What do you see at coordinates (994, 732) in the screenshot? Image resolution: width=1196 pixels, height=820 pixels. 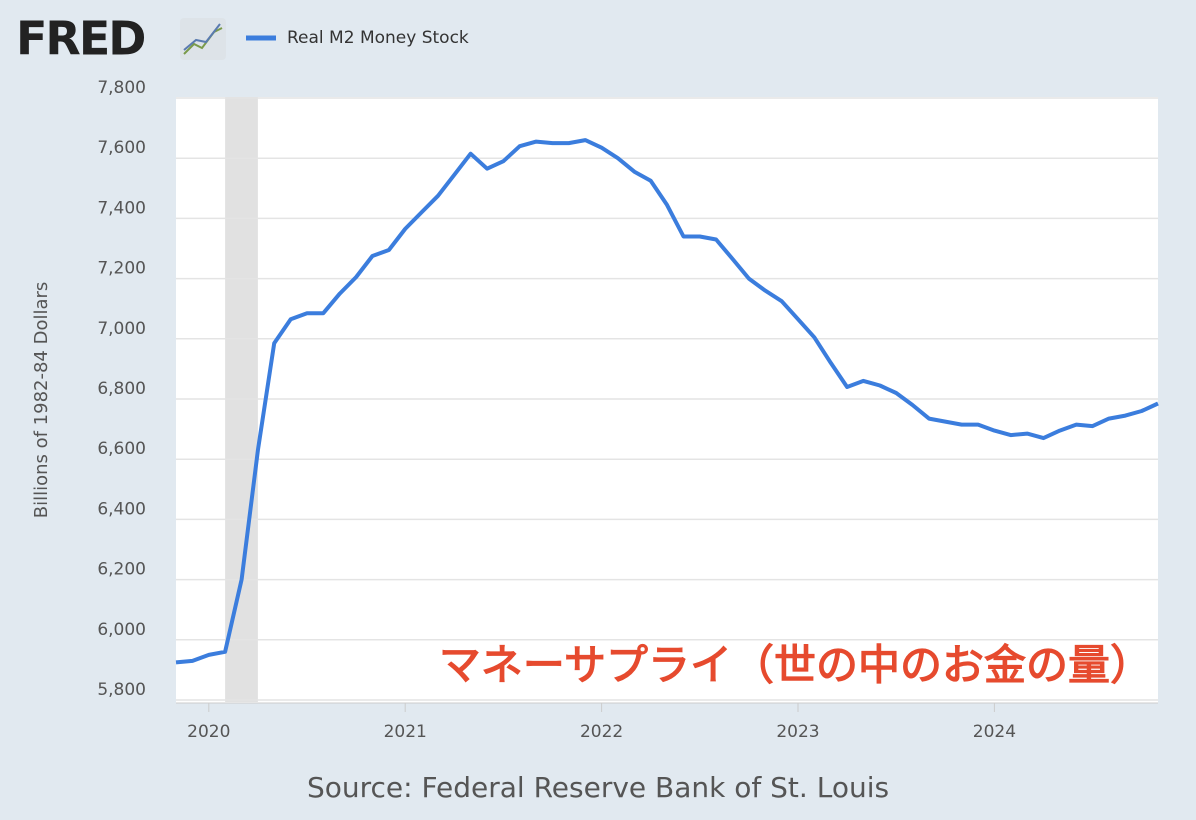 I see `x-tick-label: 2024` at bounding box center [994, 732].